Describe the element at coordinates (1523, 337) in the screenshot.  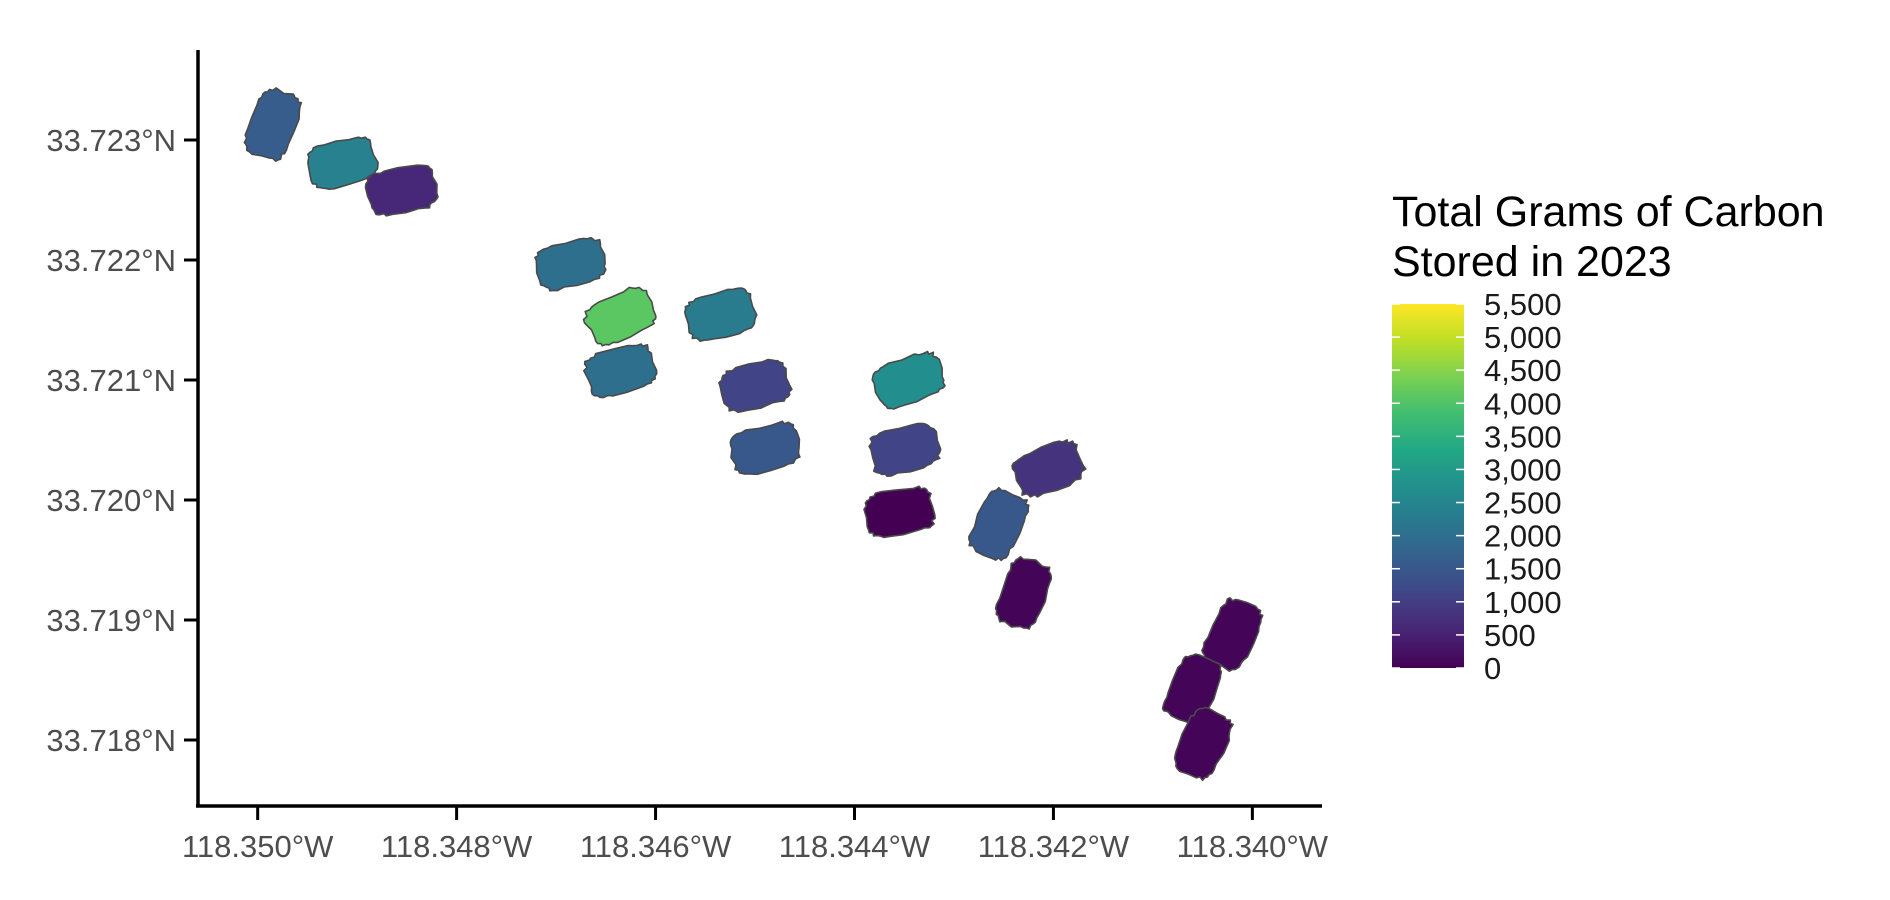
I see `legend-tick-label: 5,000` at that location.